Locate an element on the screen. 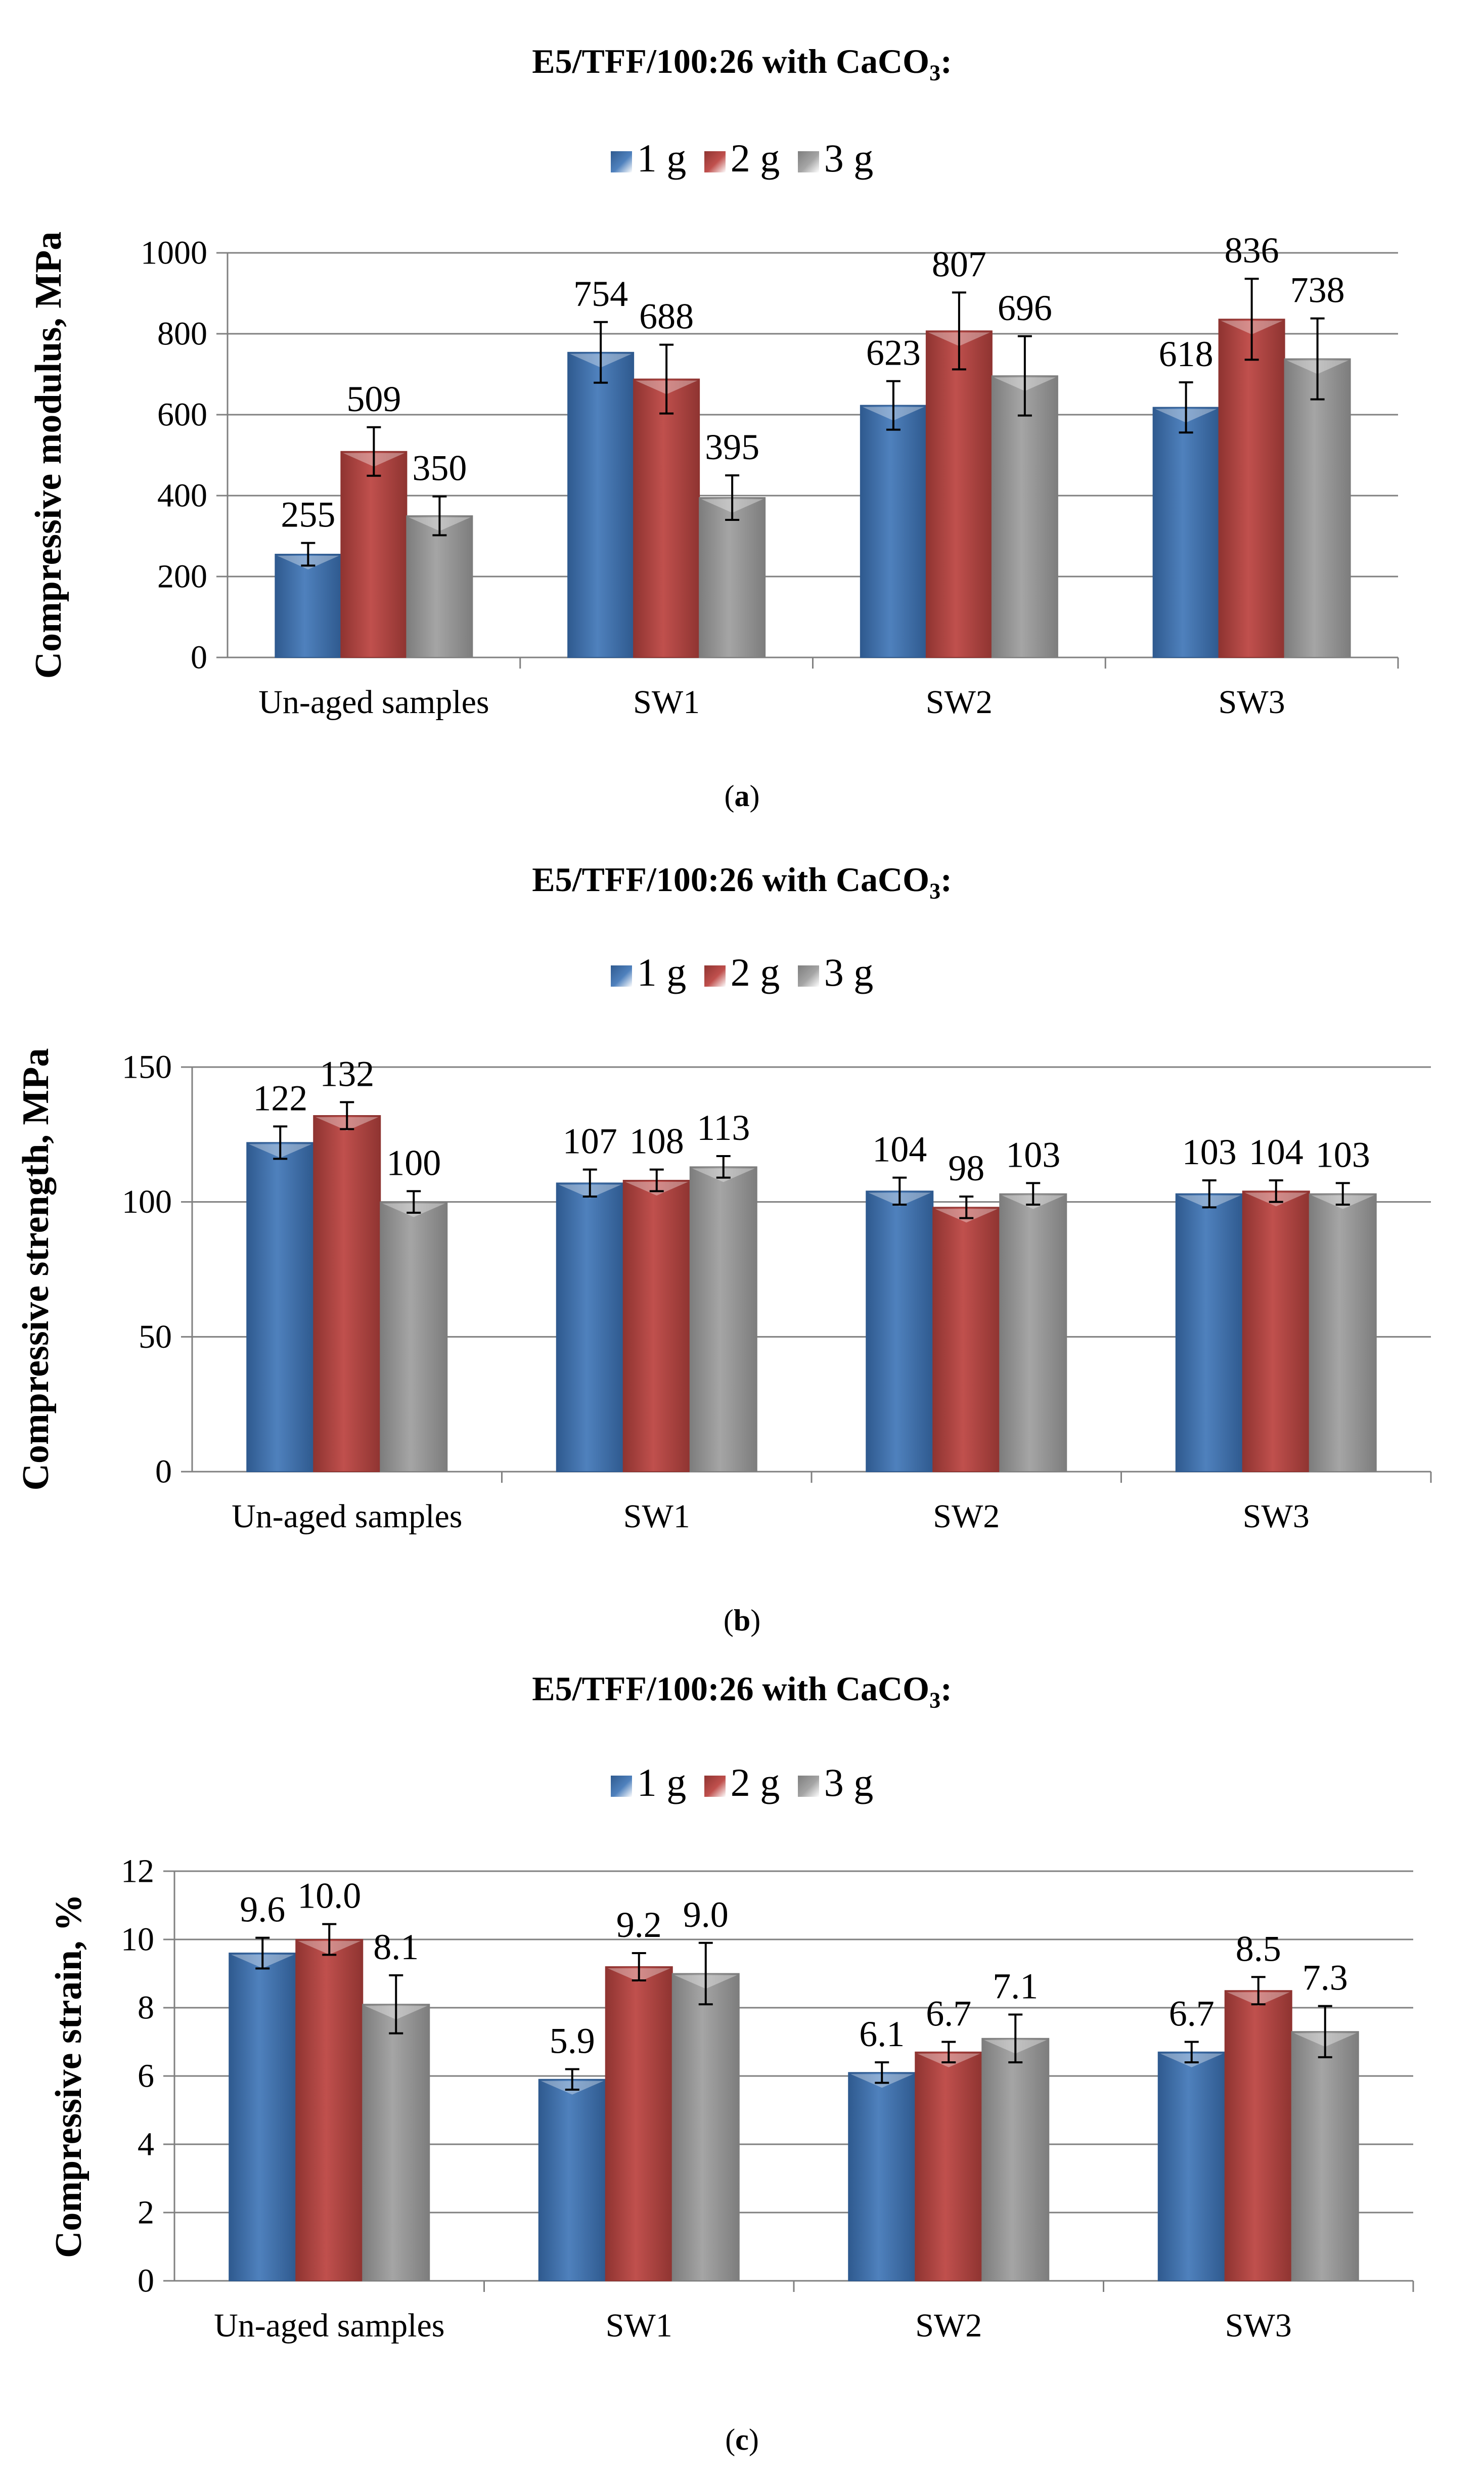 The image size is (1484, 2474). y-axis-label: Compressive strength, MPa is located at coordinates (36, 1270).